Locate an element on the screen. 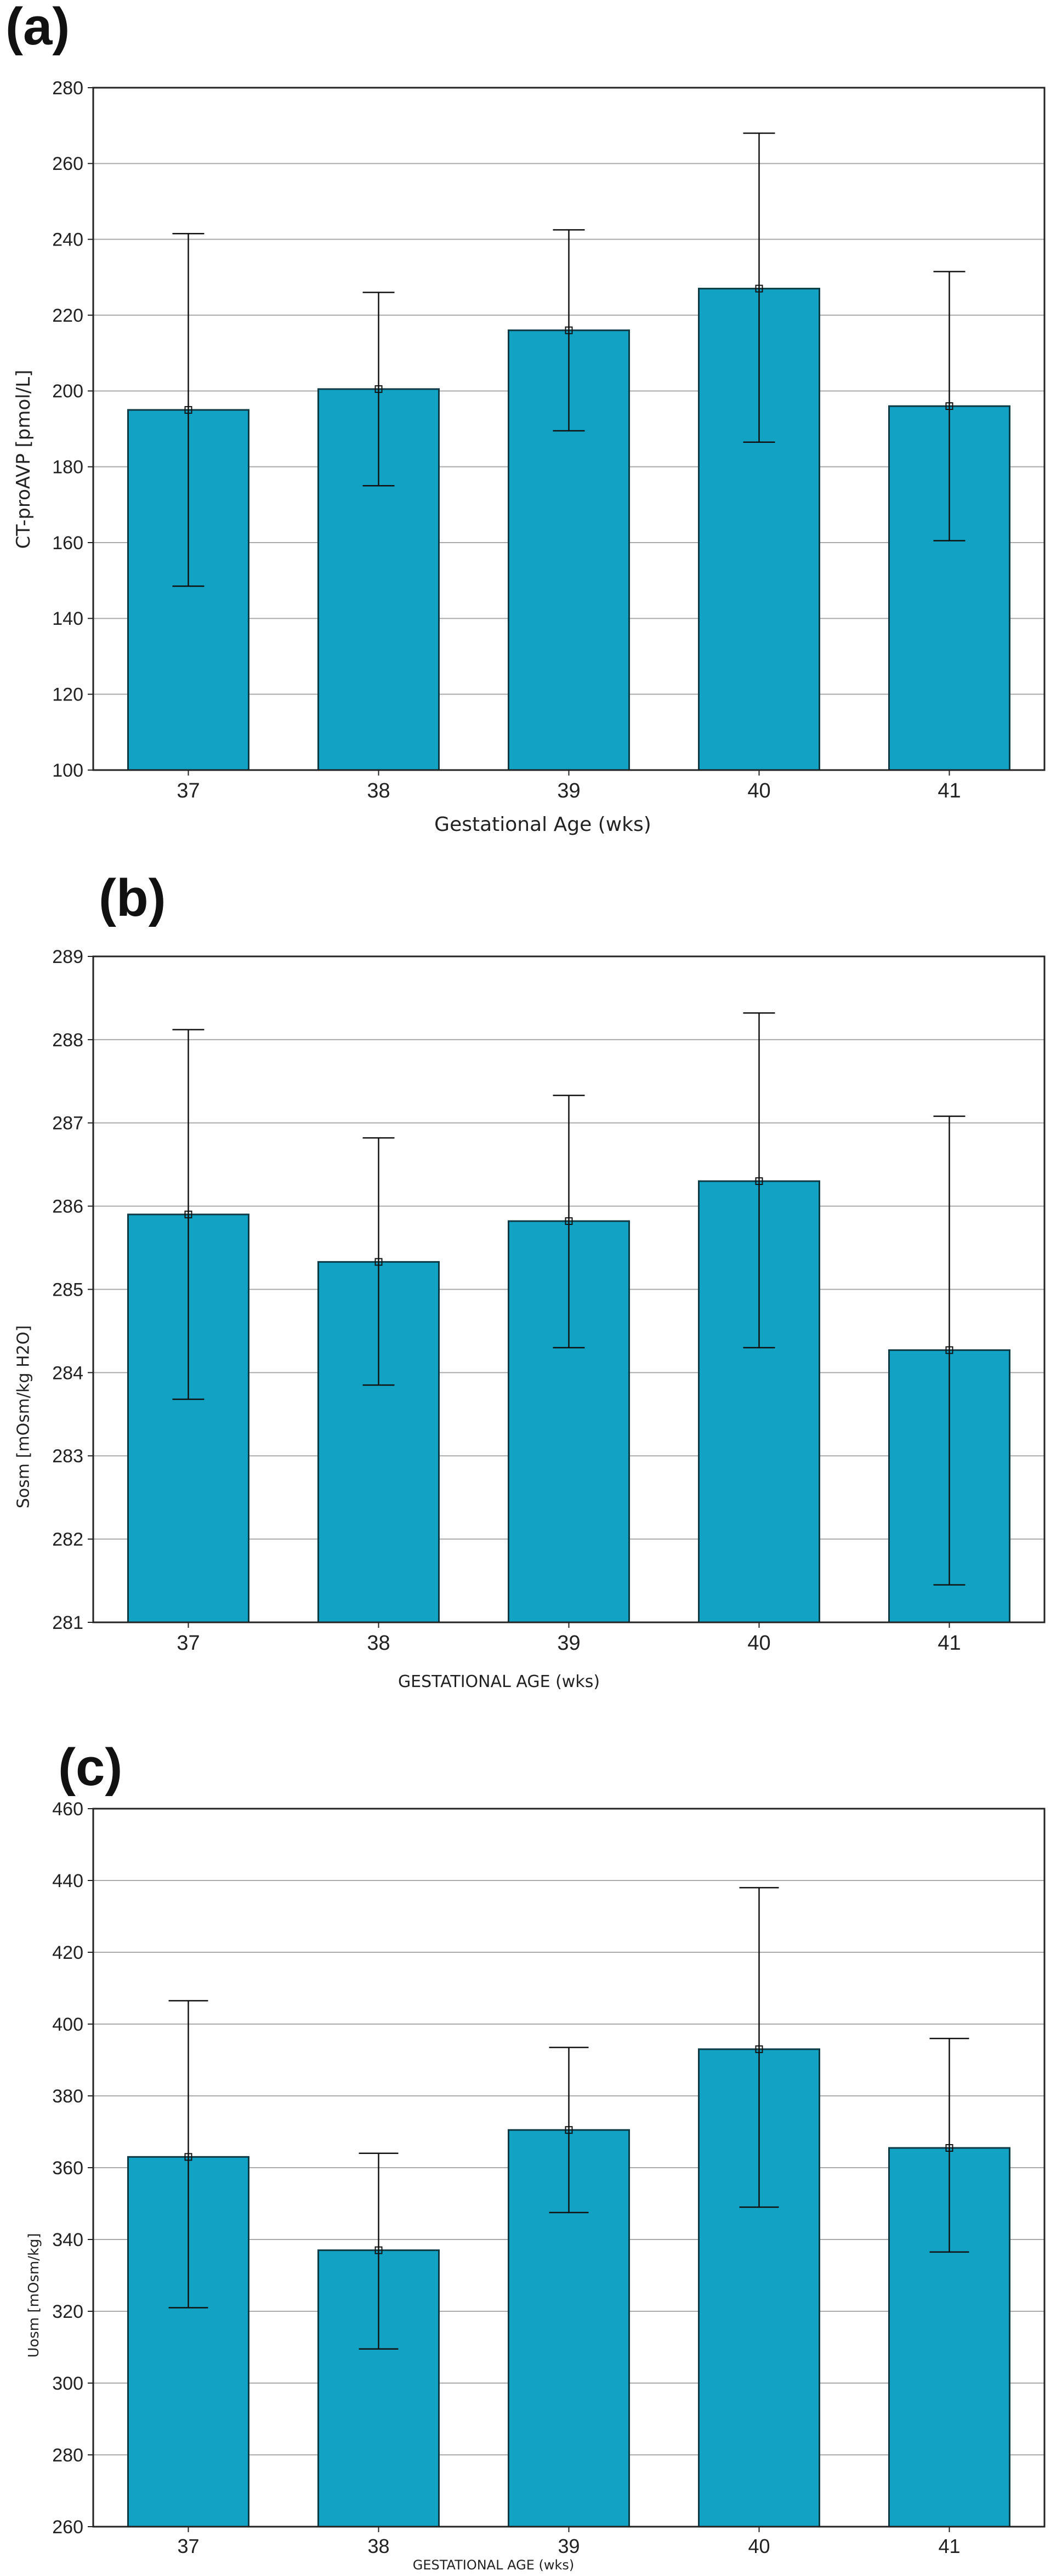 Image resolution: width=1062 pixels, height=2576 pixels. y-tick-label: 120 is located at coordinates (67, 695).